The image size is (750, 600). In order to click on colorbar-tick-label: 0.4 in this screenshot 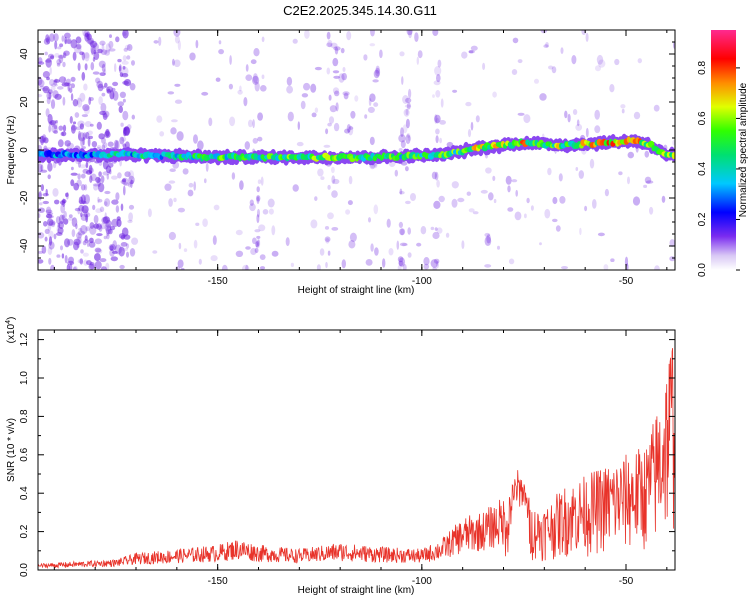, I will do `click(702, 169)`.